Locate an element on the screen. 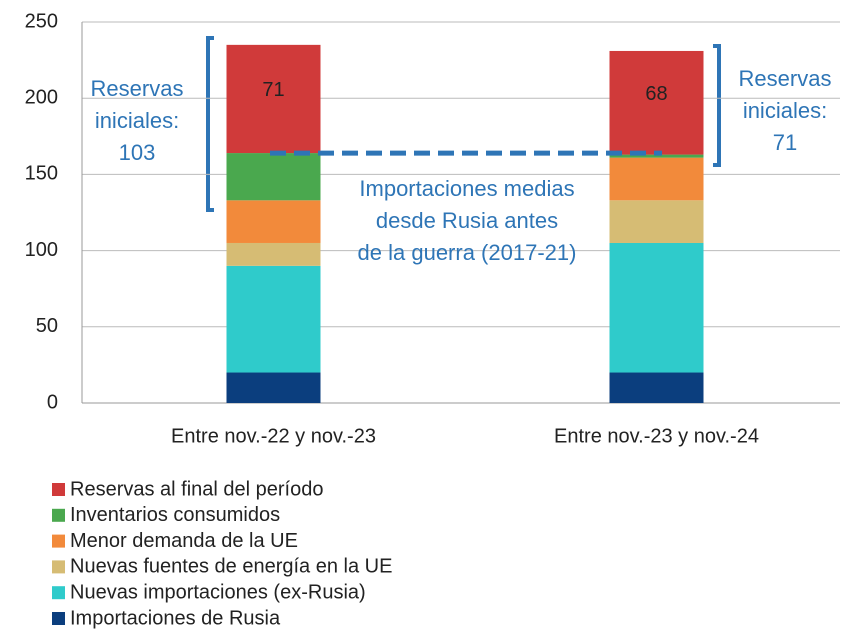 The width and height of the screenshot is (848, 631). data-label: 71 is located at coordinates (273, 90).